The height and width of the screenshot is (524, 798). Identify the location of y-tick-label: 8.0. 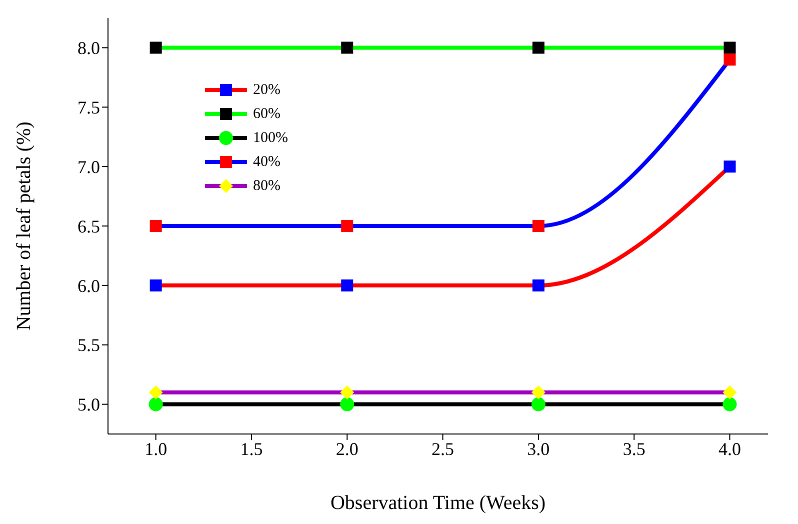
(89, 48).